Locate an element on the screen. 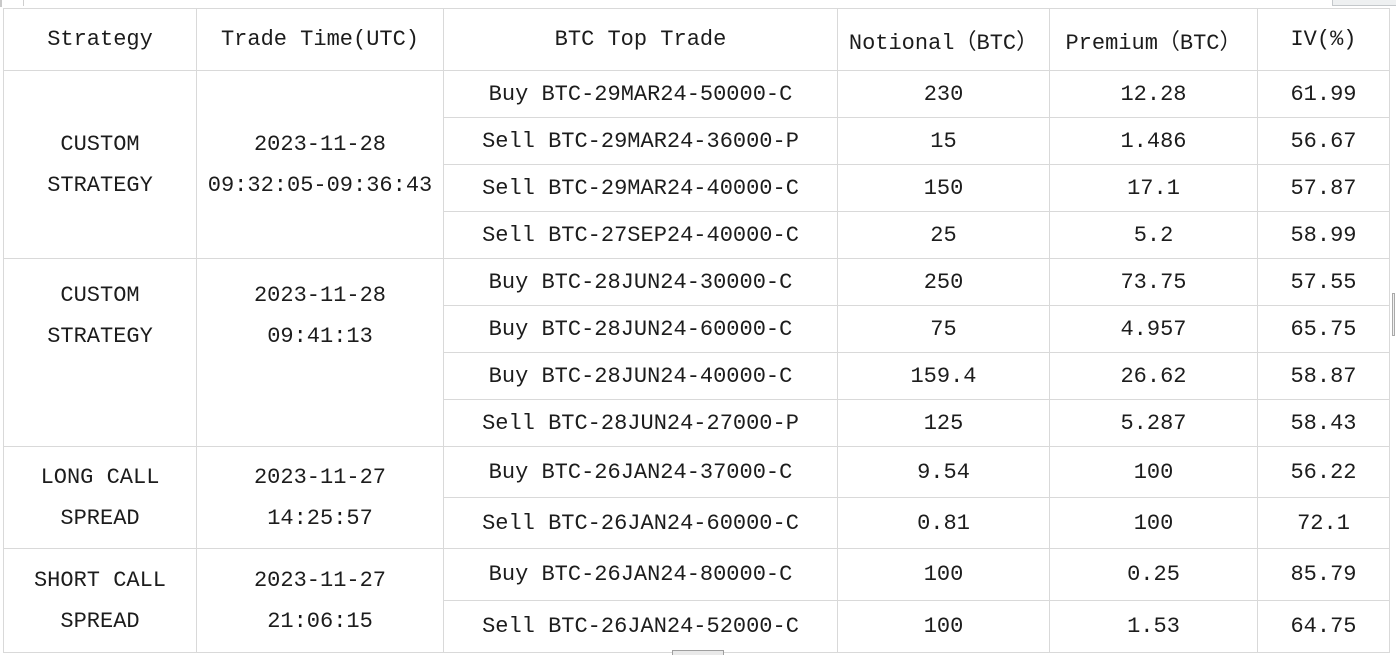  premium-value: 0.25 is located at coordinates (1153, 574).